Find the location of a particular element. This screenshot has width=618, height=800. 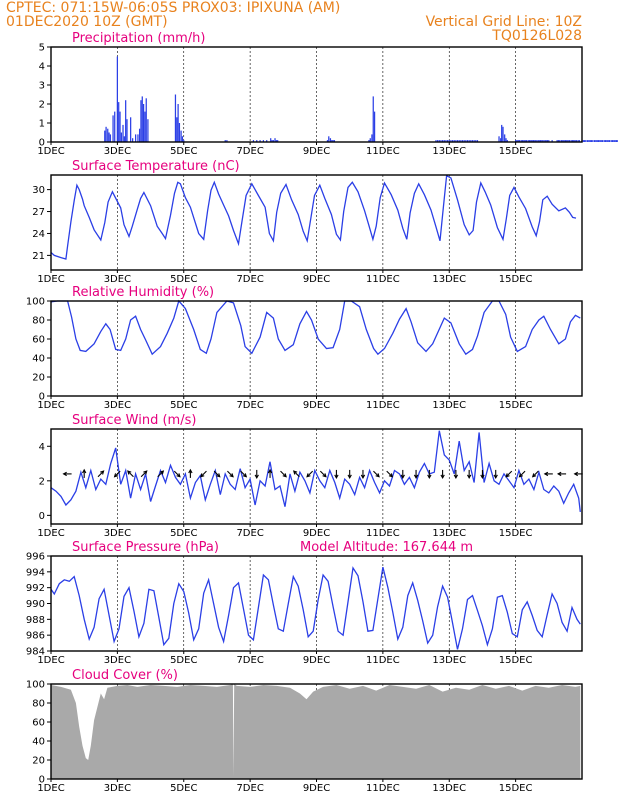

rh-line is located at coordinates (315, 327).